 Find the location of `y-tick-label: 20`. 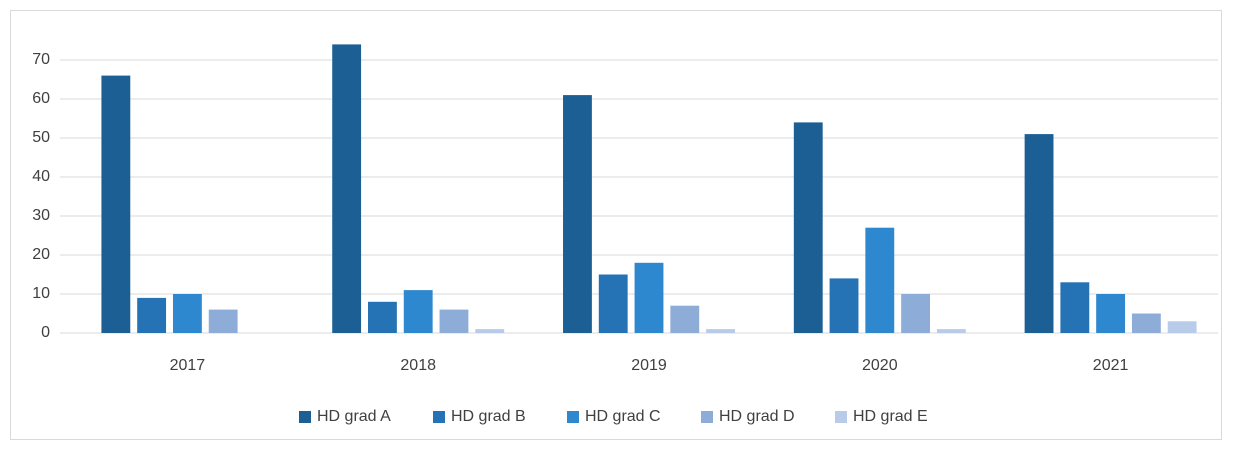

y-tick-label: 20 is located at coordinates (41, 254).